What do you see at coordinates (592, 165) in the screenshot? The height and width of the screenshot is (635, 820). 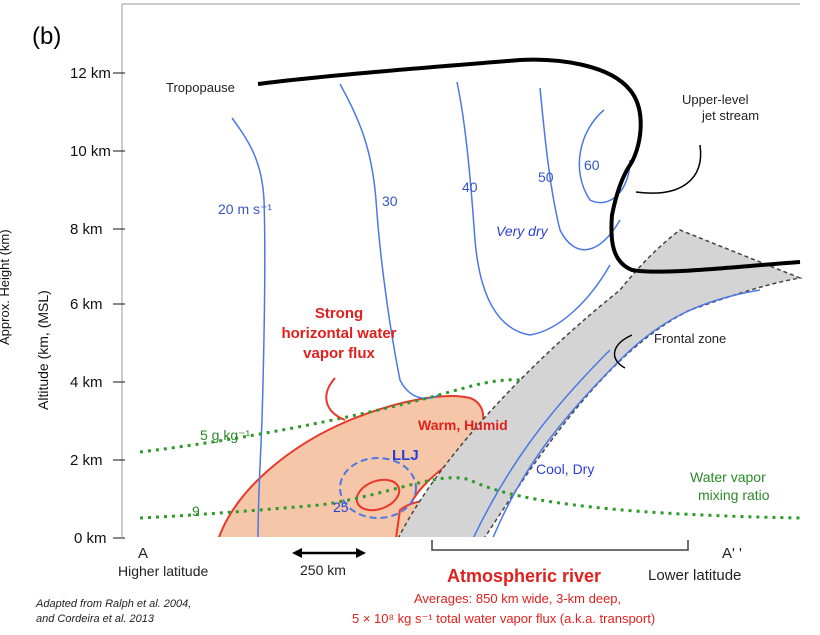 I see `isotach-60: 60` at bounding box center [592, 165].